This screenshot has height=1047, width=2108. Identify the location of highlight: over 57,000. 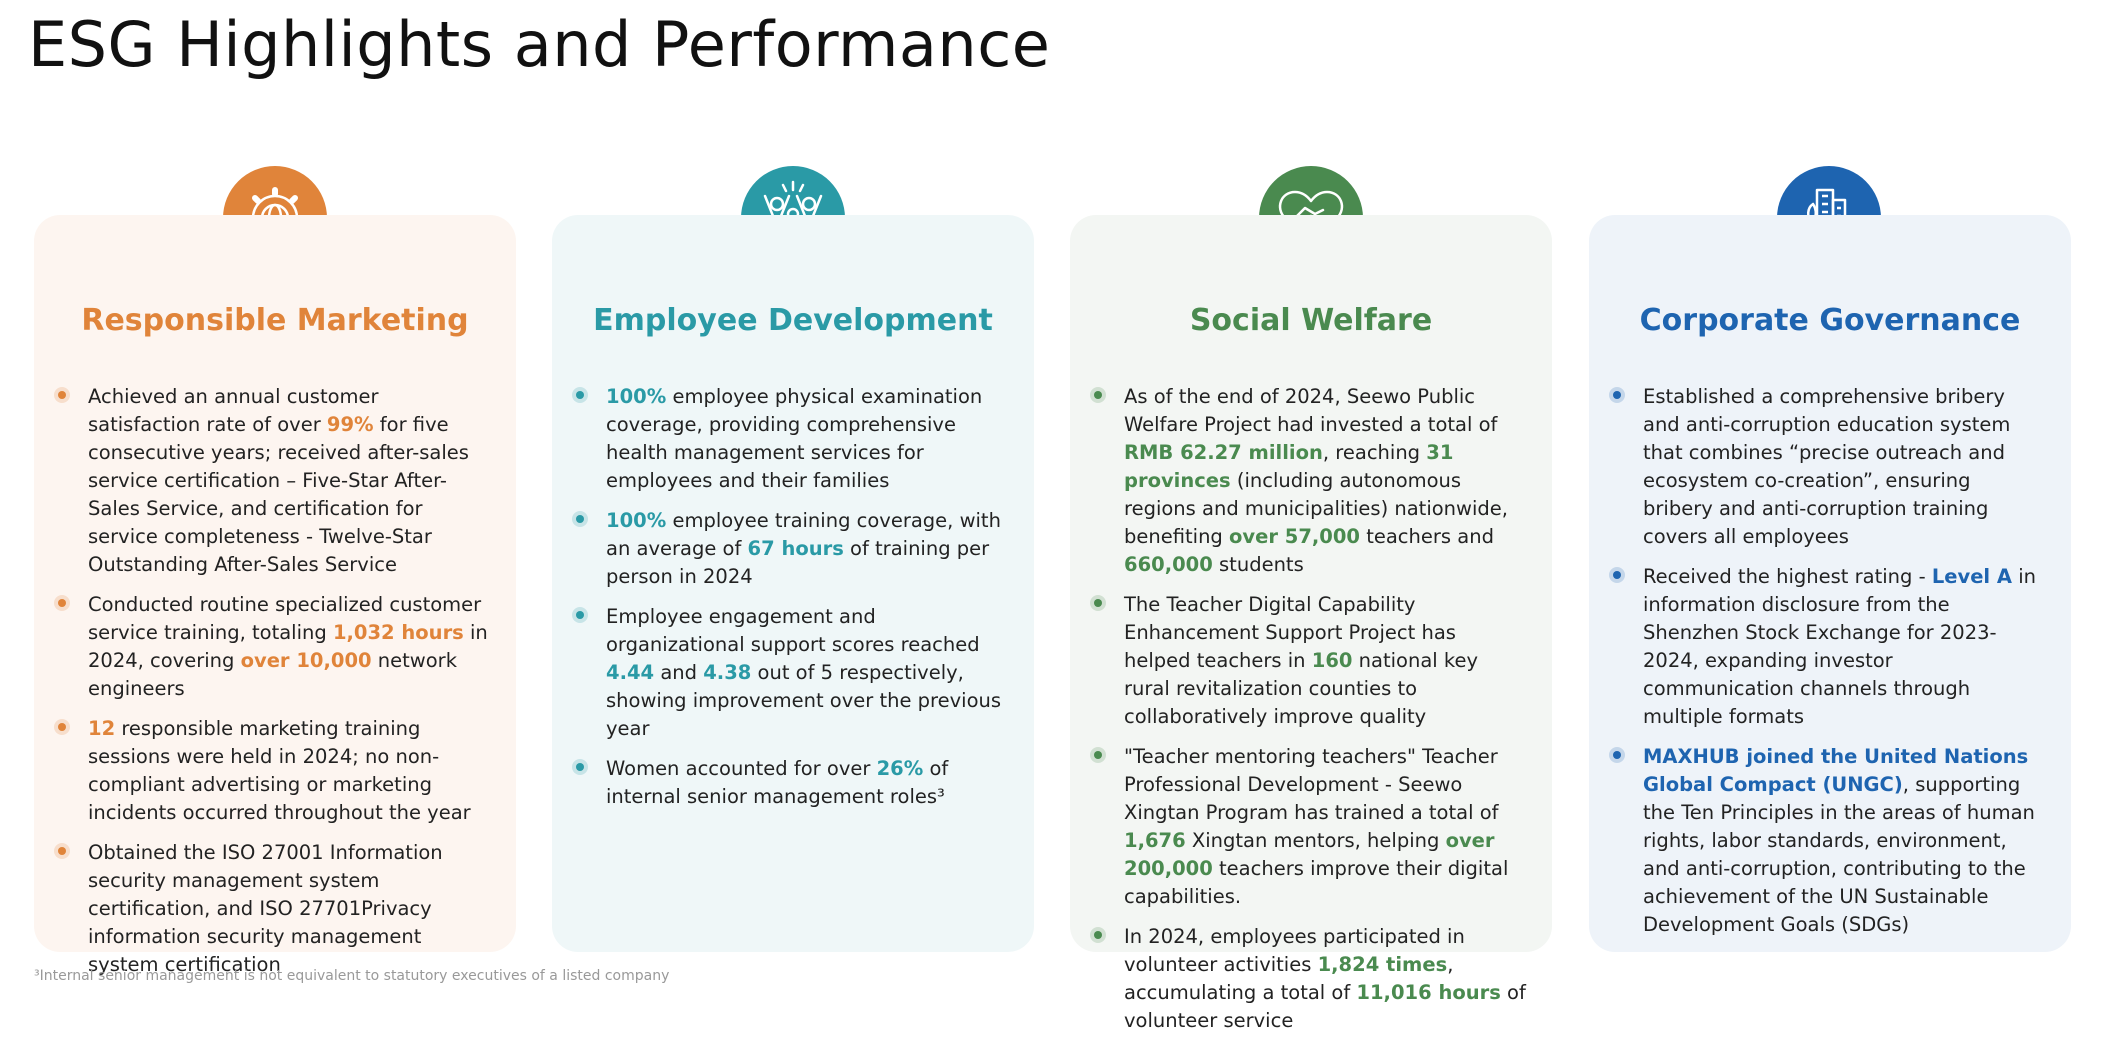
(1295, 536).